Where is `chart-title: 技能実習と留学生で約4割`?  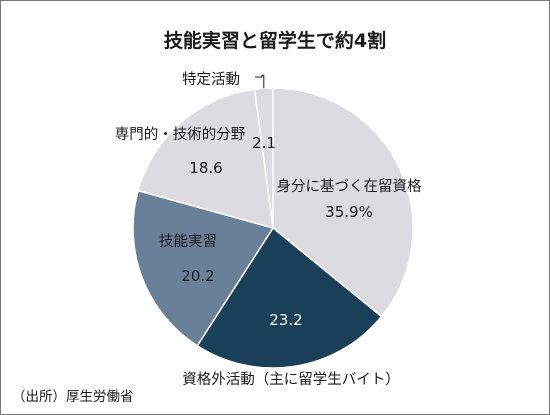 chart-title: 技能実習と留学生で約4割 is located at coordinates (275, 40).